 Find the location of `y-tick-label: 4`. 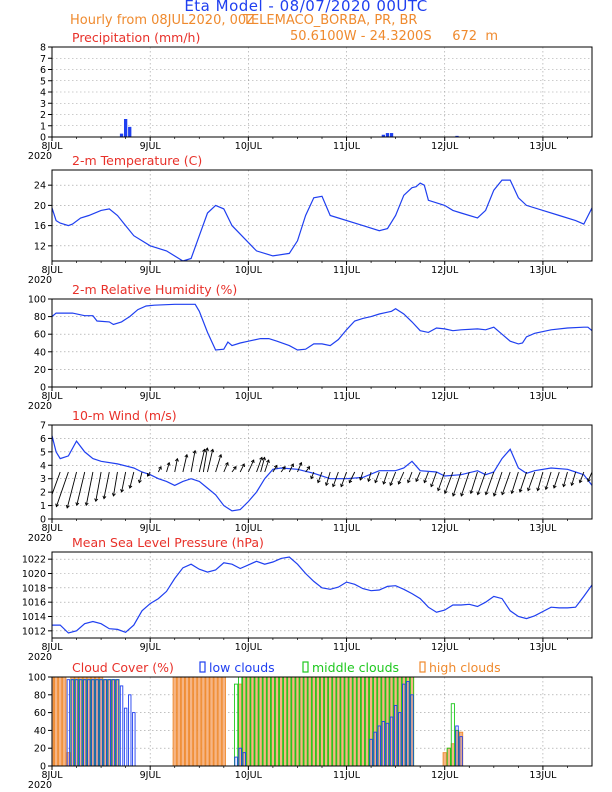

y-tick-label: 4 is located at coordinates (43, 93).